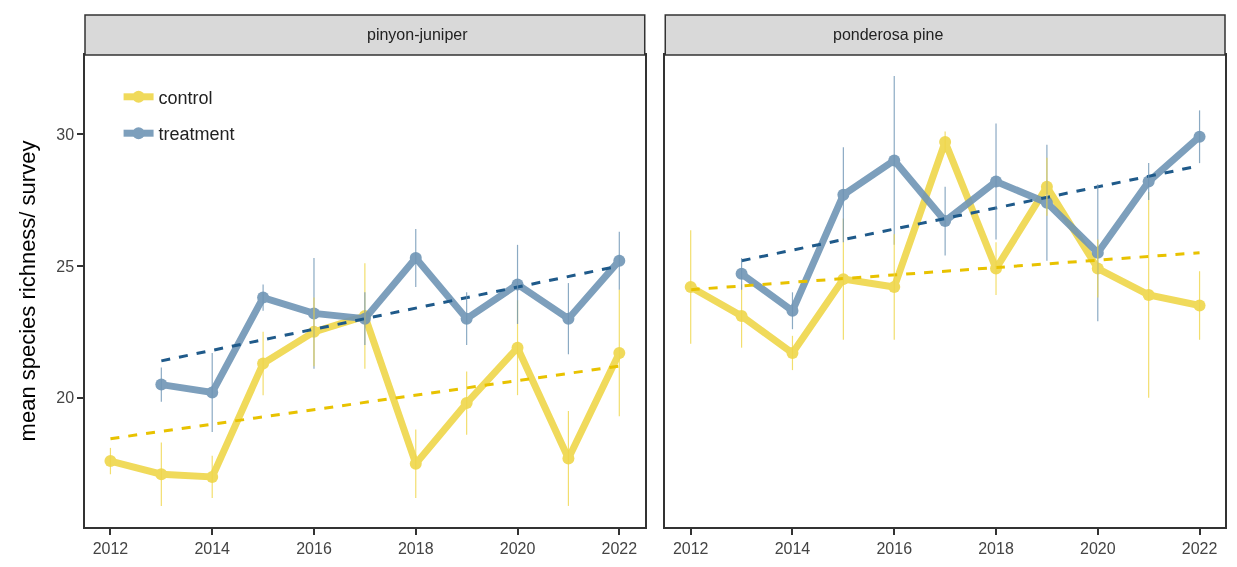 The width and height of the screenshot is (1237, 567). I want to click on legend-label: control, so click(185, 97).